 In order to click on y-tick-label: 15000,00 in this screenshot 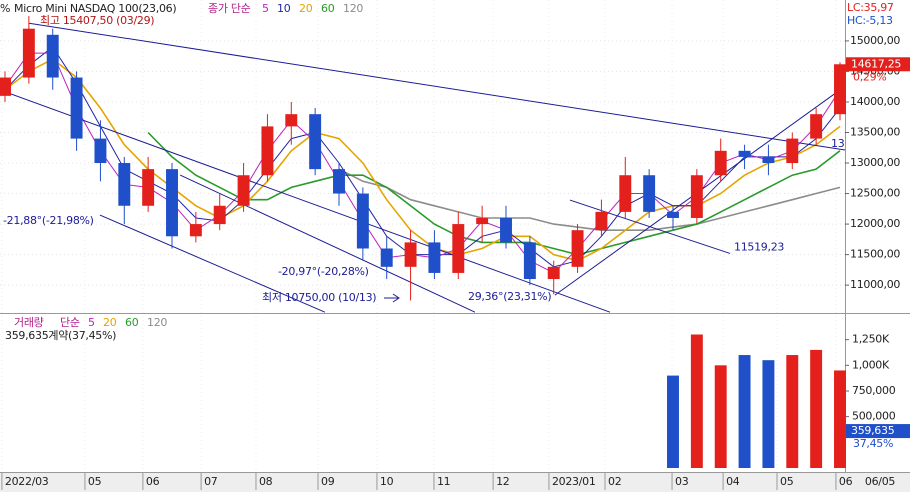, I will do `click(875, 40)`.